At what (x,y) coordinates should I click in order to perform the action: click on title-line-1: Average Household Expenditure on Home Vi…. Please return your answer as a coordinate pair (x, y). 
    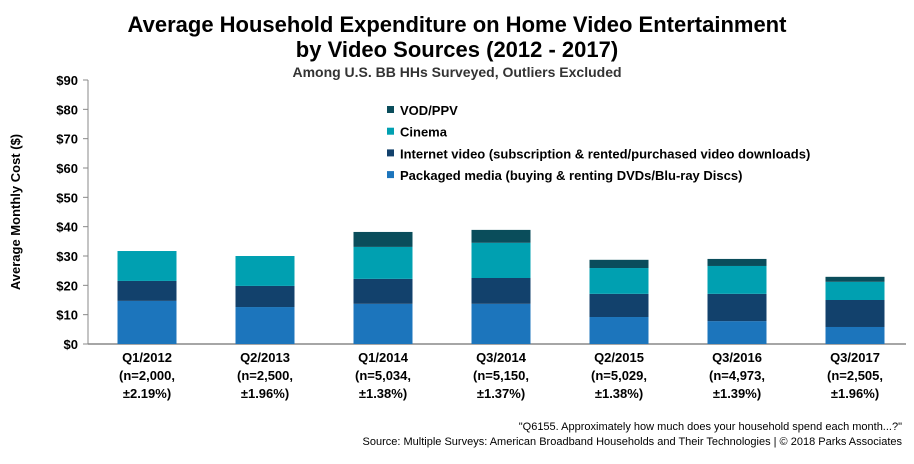
    Looking at the image, I should click on (457, 24).